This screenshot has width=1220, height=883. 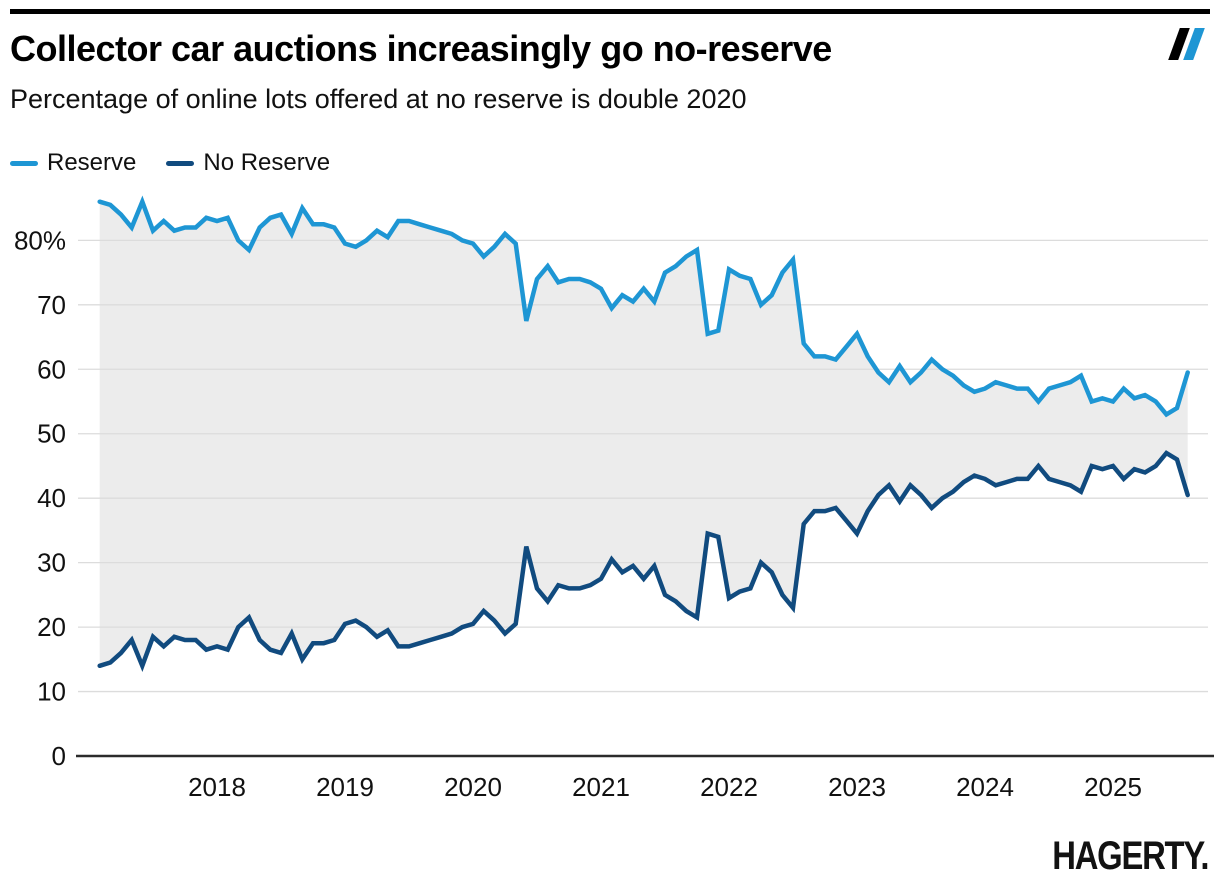 What do you see at coordinates (51, 627) in the screenshot?
I see `svg-text: 20` at bounding box center [51, 627].